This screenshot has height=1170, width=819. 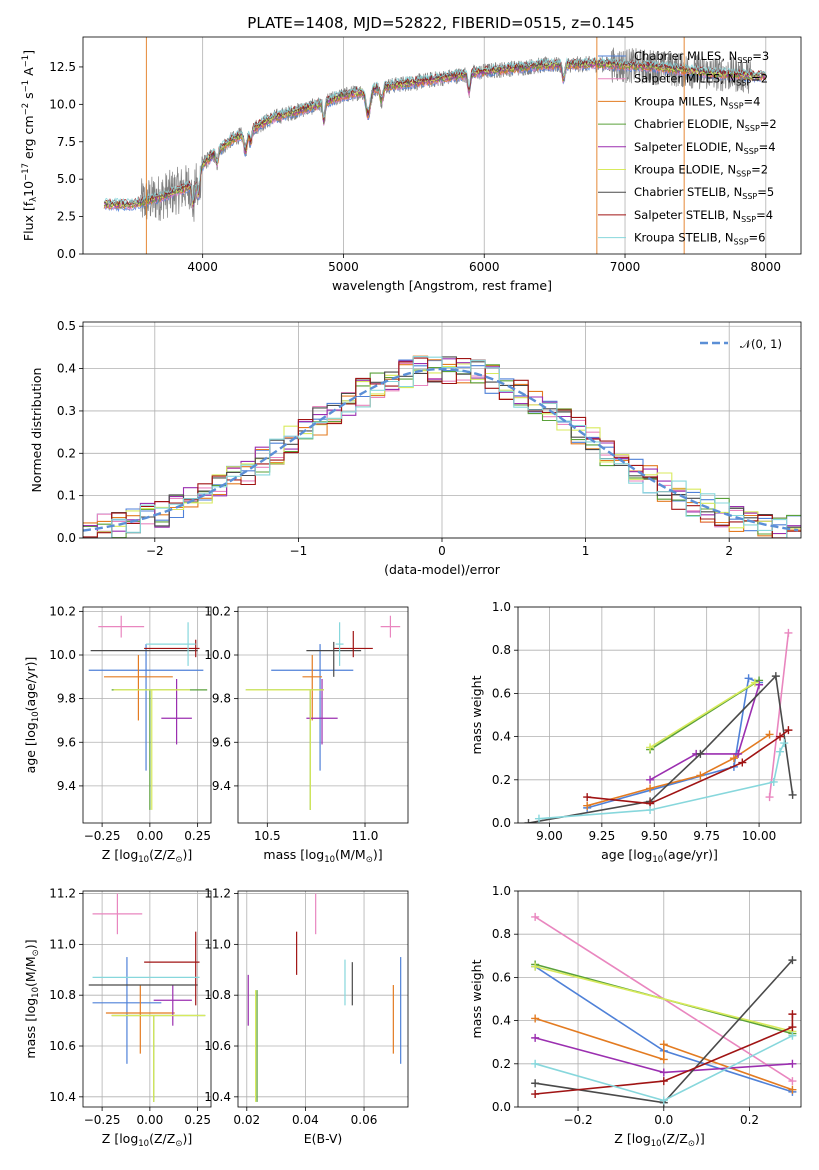 I want to click on x-axis-label-part: ⊙, so click(x=369, y=860).